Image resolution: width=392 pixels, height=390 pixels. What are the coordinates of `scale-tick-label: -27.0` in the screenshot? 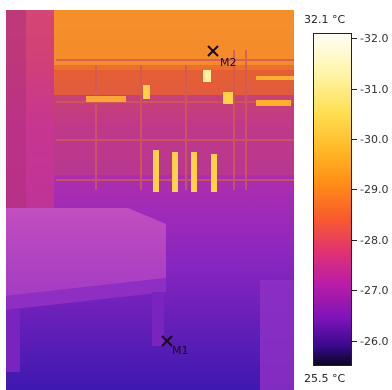 It's located at (374, 291).